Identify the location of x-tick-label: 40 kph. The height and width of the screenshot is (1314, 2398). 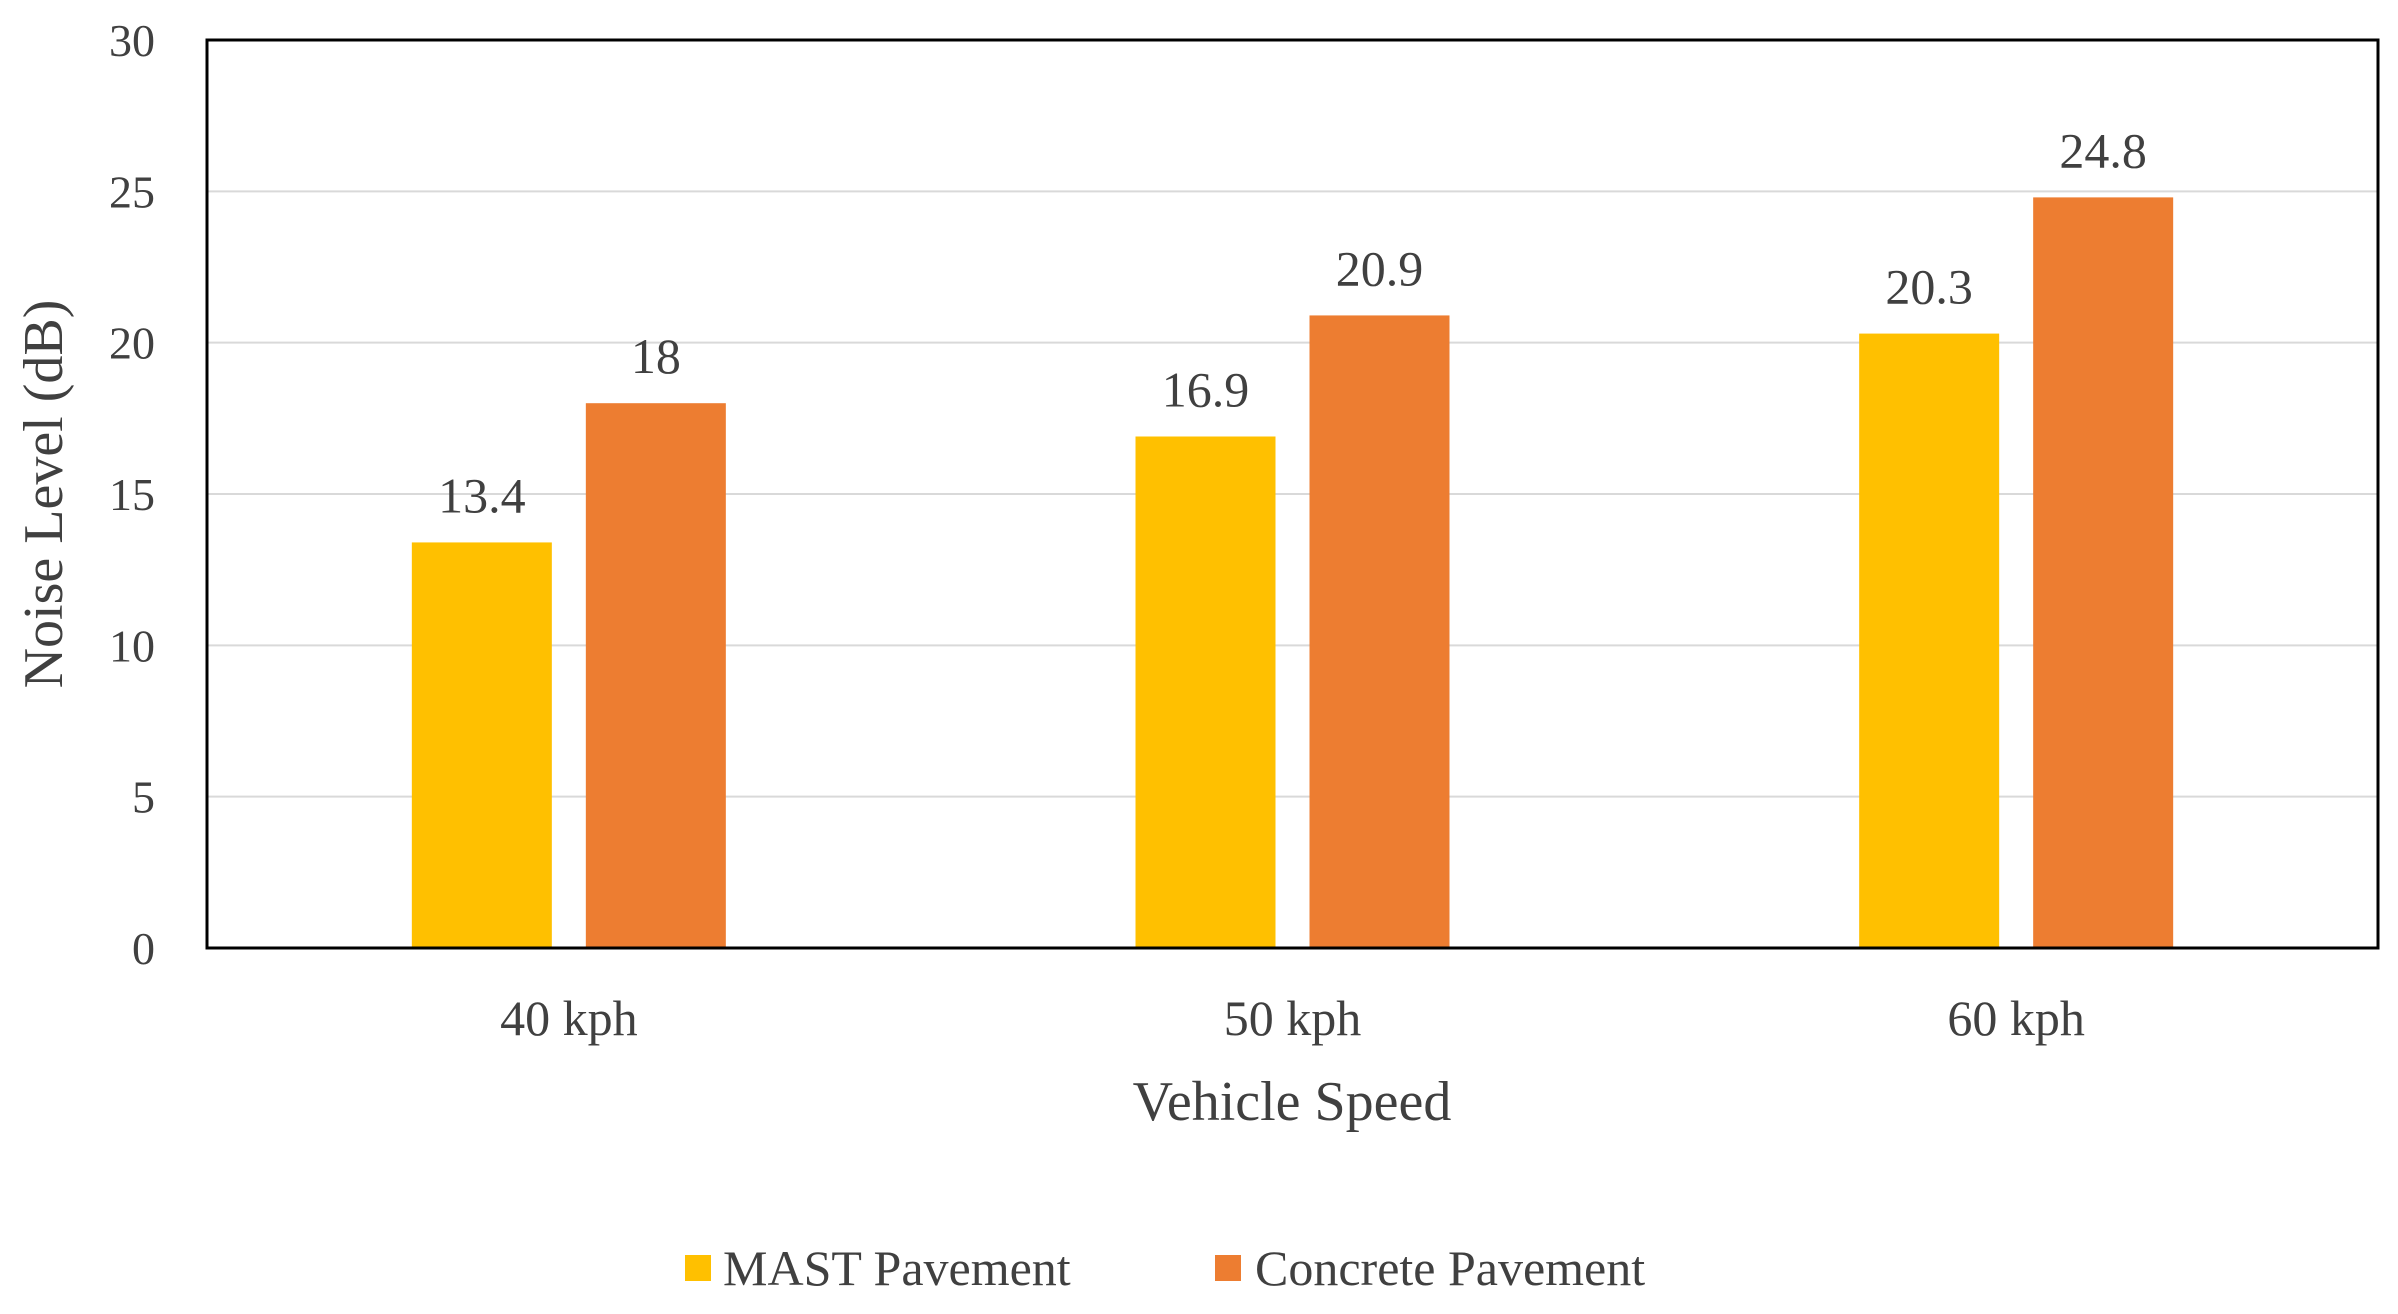
(569, 1018).